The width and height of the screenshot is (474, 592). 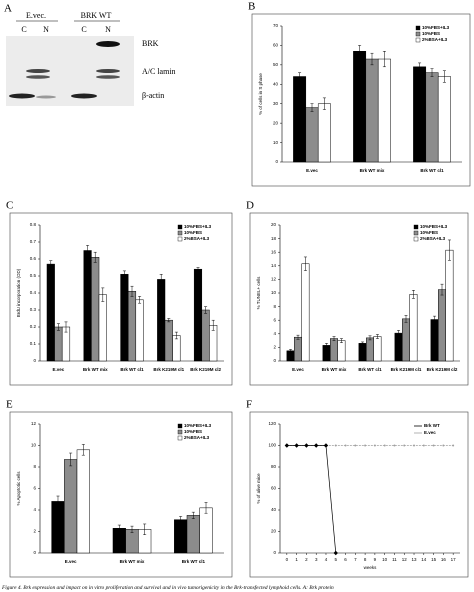 I want to click on panel-letter: C, so click(x=9, y=206).